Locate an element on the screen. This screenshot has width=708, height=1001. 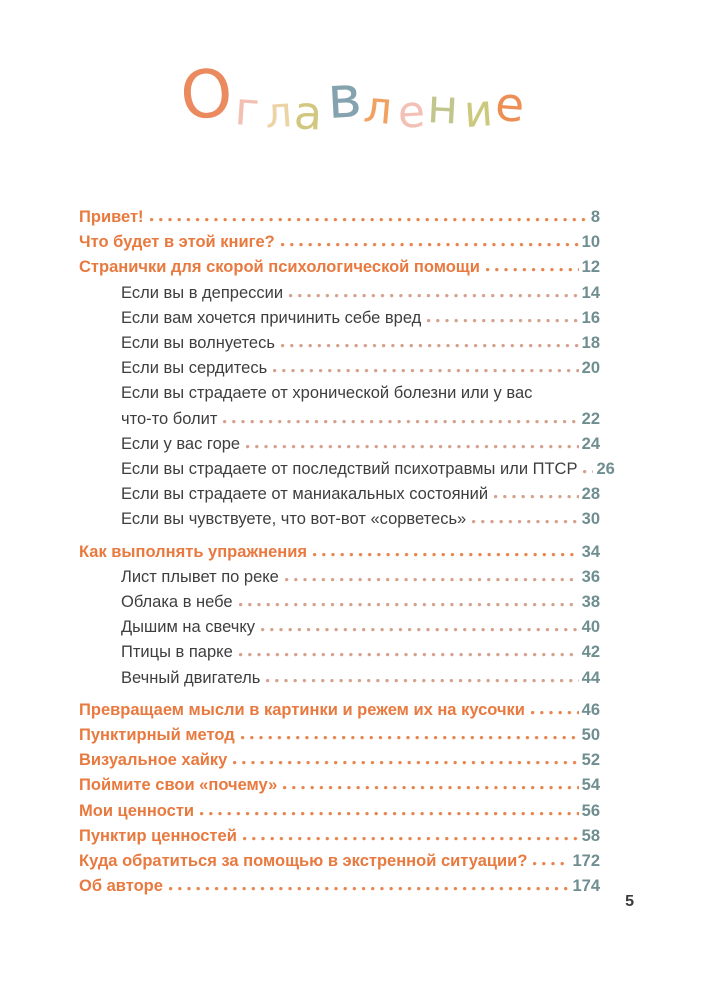
toc-entry: Если вам хочется причинить себе вред 16 is located at coordinates (339, 318).